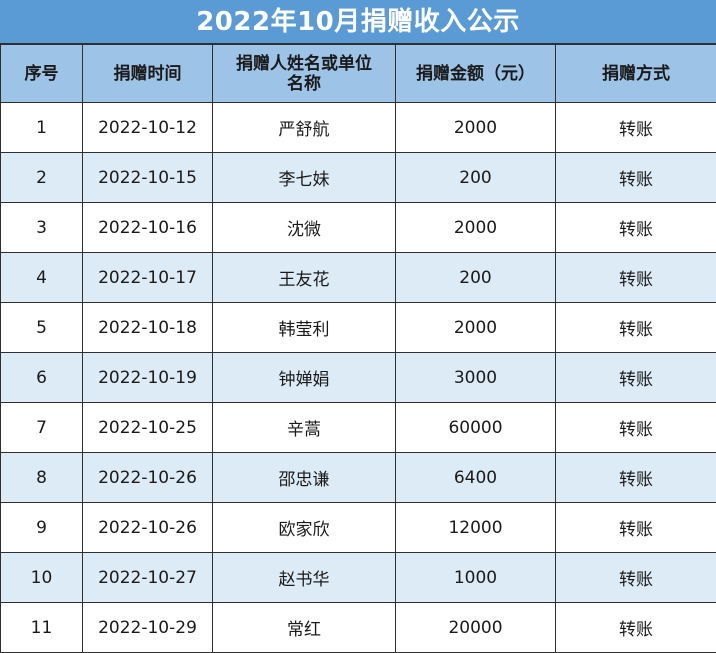  What do you see at coordinates (148, 428) in the screenshot?
I see `cell-date: 2022-10-25` at bounding box center [148, 428].